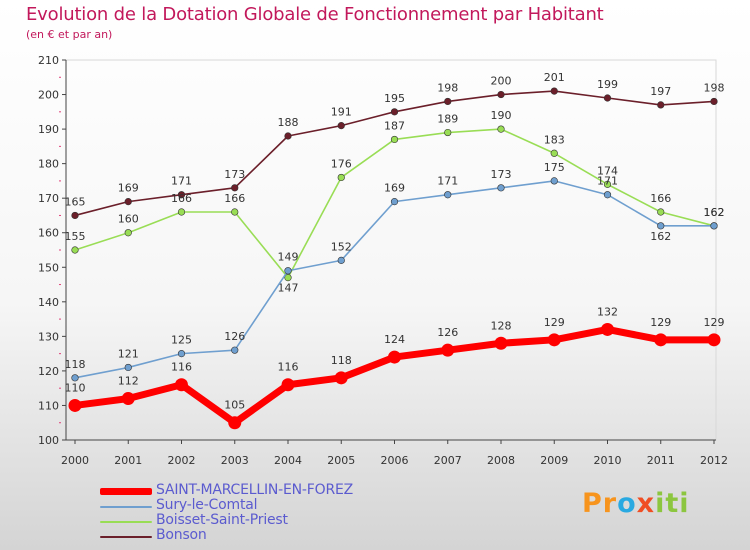 This screenshot has height=550, width=750. What do you see at coordinates (395, 460) in the screenshot?
I see `x-tick-label: 2006` at bounding box center [395, 460].